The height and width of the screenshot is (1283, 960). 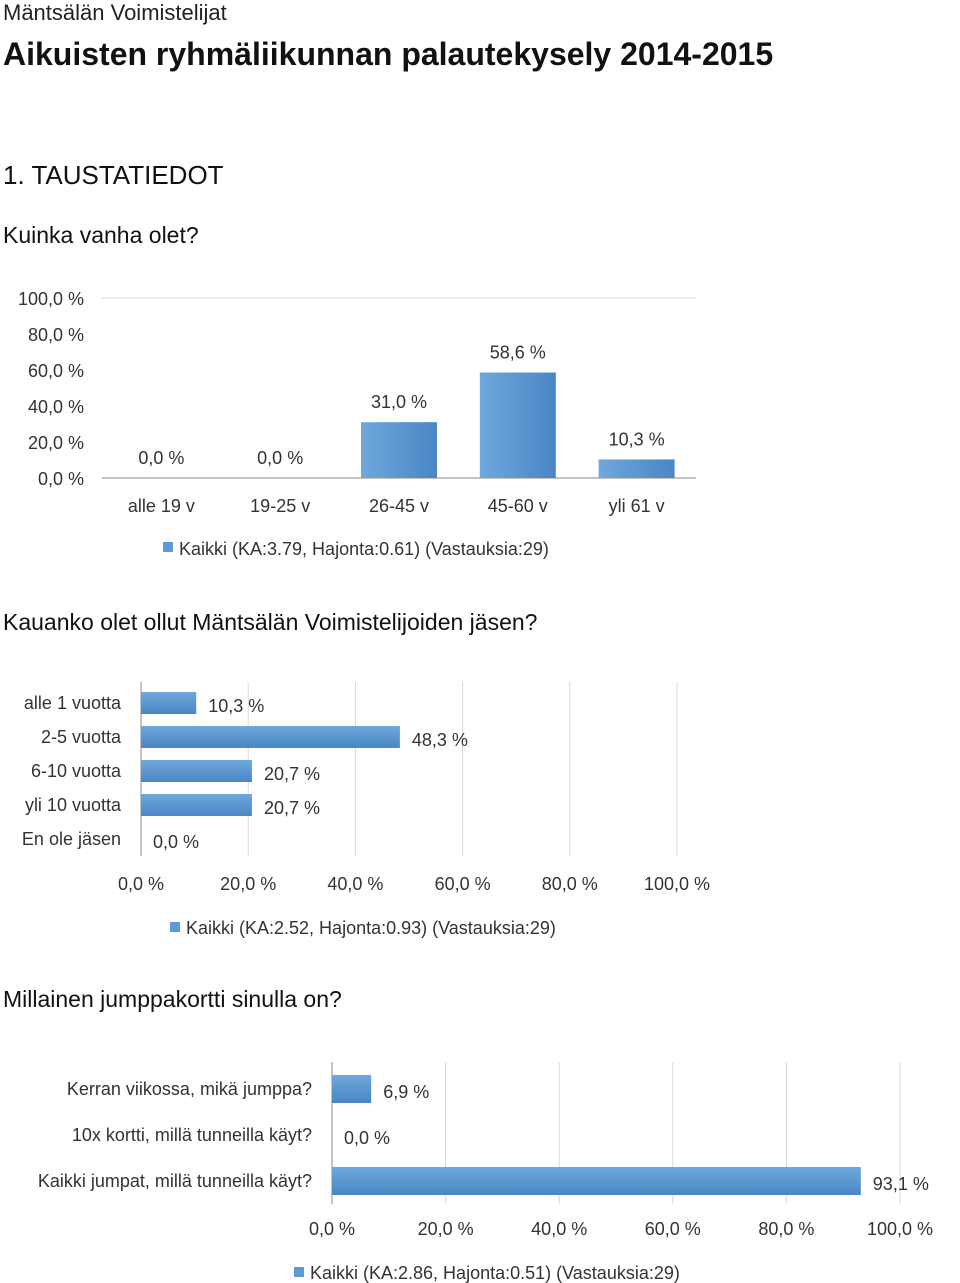 I want to click on y-tick-label: 0,0 %, so click(x=61, y=479).